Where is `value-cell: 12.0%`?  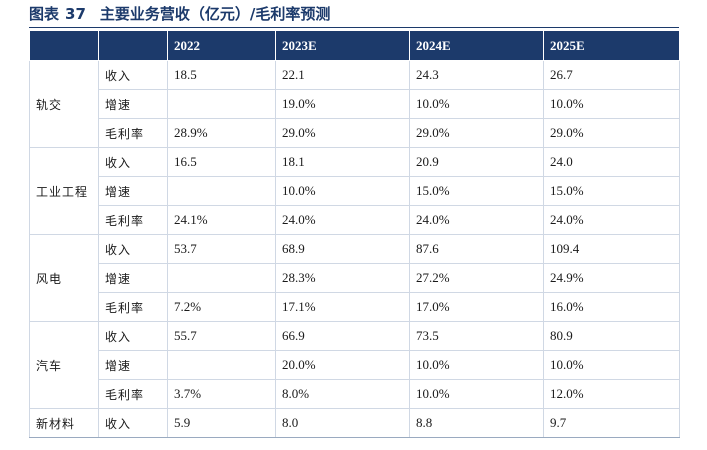
value-cell: 12.0% is located at coordinates (611, 394).